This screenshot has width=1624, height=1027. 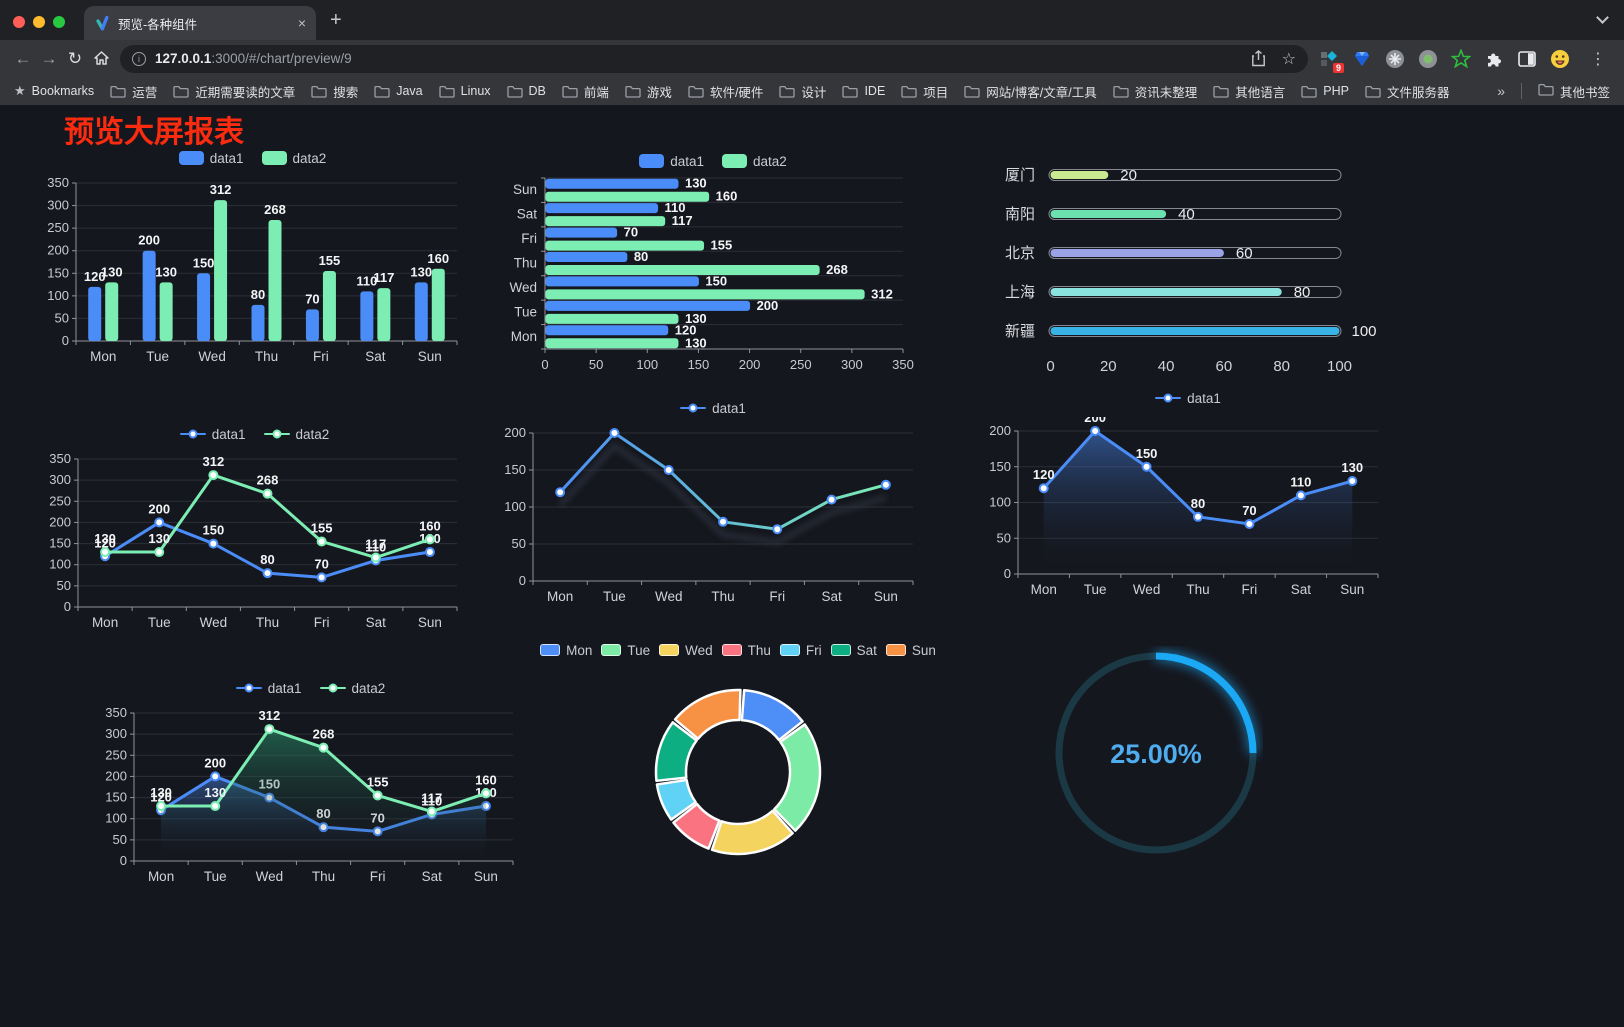 I want to click on forward-button: →, so click(x=49, y=58).